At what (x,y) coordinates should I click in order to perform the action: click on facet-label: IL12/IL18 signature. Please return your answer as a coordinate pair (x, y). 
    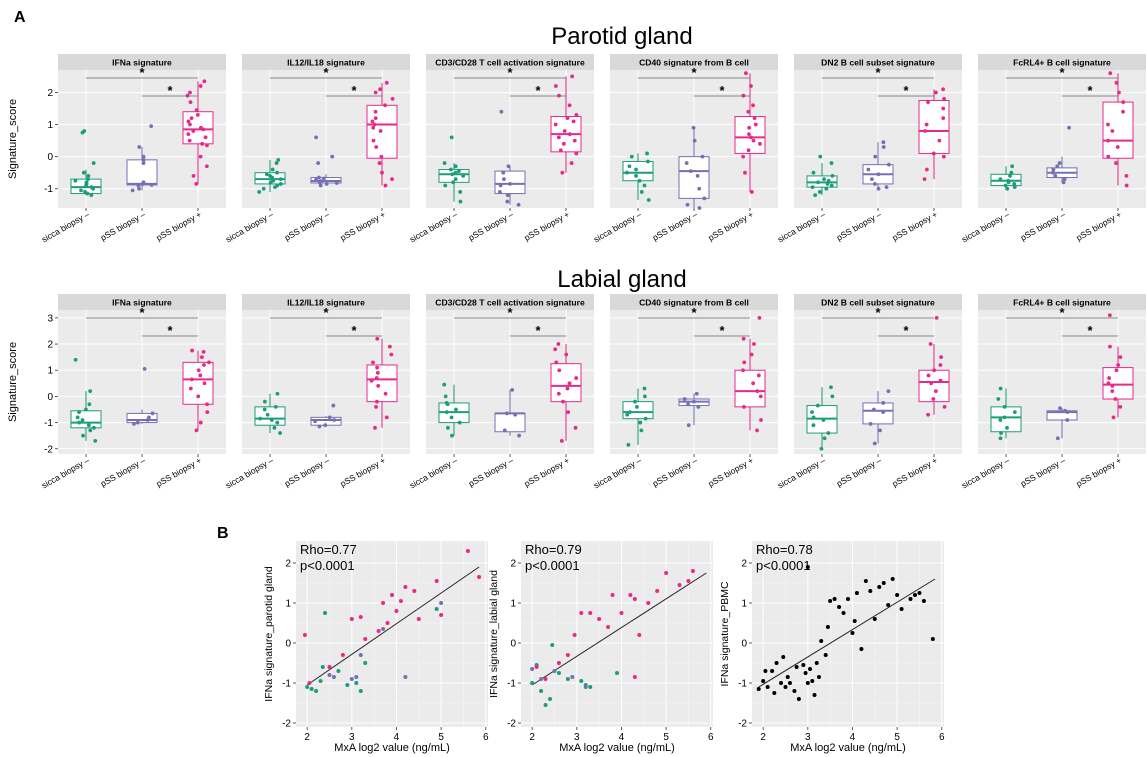
    Looking at the image, I should click on (326, 63).